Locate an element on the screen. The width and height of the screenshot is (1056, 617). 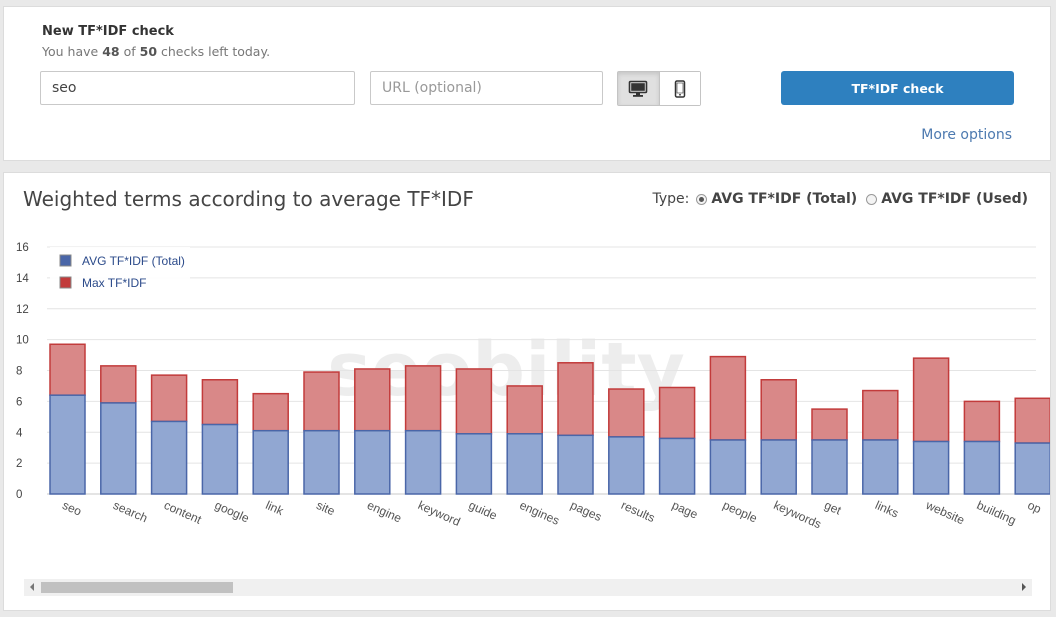
y-tick-label: 16 is located at coordinates (22, 248).